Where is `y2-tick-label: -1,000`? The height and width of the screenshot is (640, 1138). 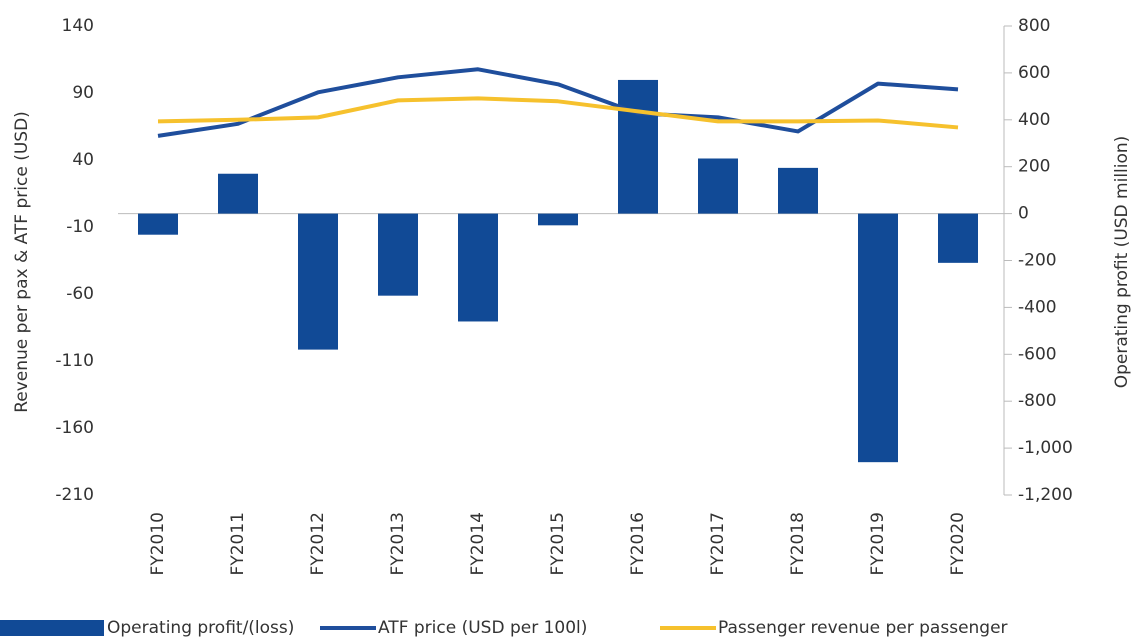 y2-tick-label: -1,000 is located at coordinates (1045, 448).